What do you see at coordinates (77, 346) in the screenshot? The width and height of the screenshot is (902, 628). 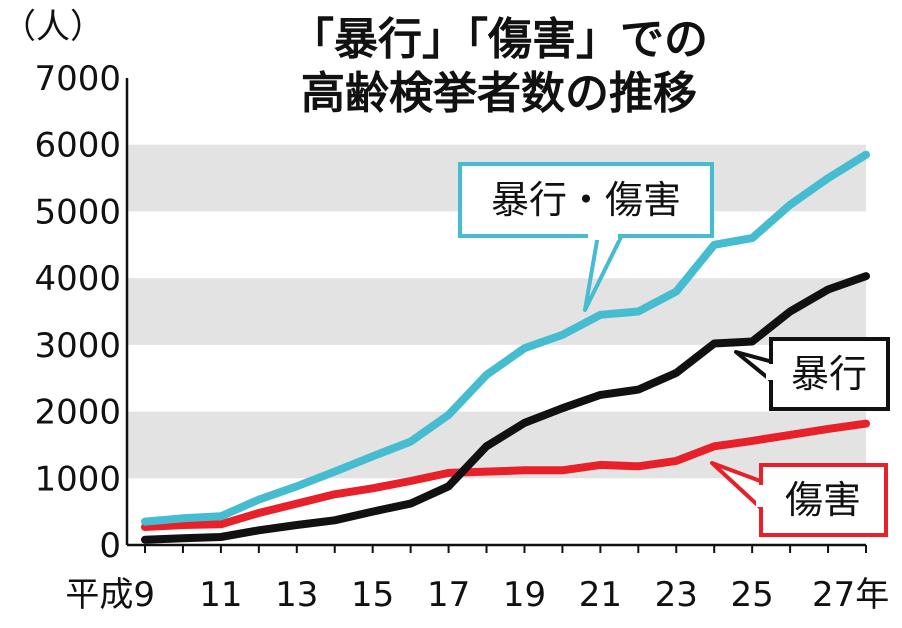 I see `y-tick-label: 3000` at bounding box center [77, 346].